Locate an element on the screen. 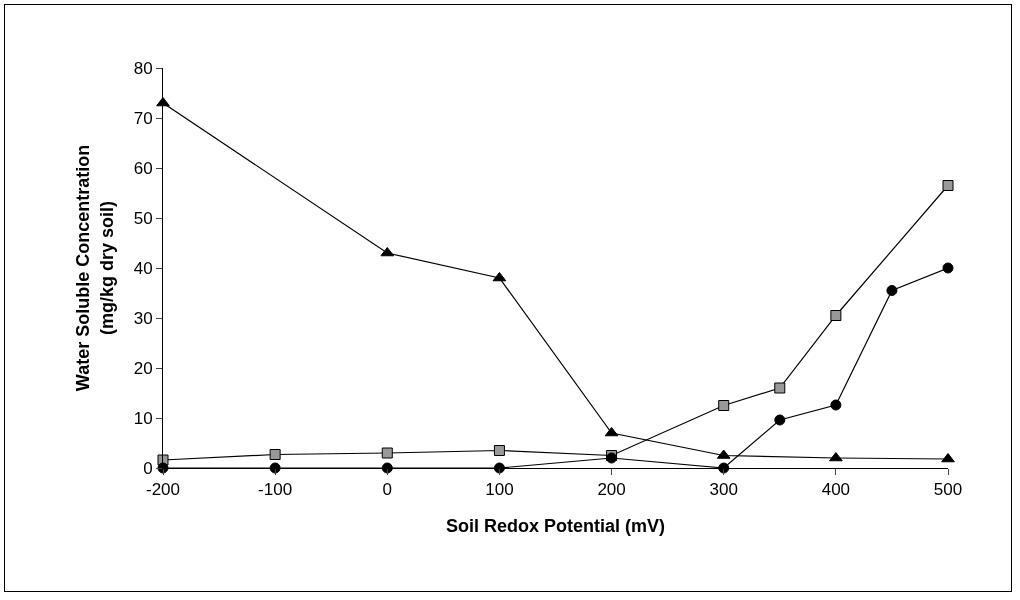 The height and width of the screenshot is (600, 1020). y-tick-label: 20 is located at coordinates (143, 368).